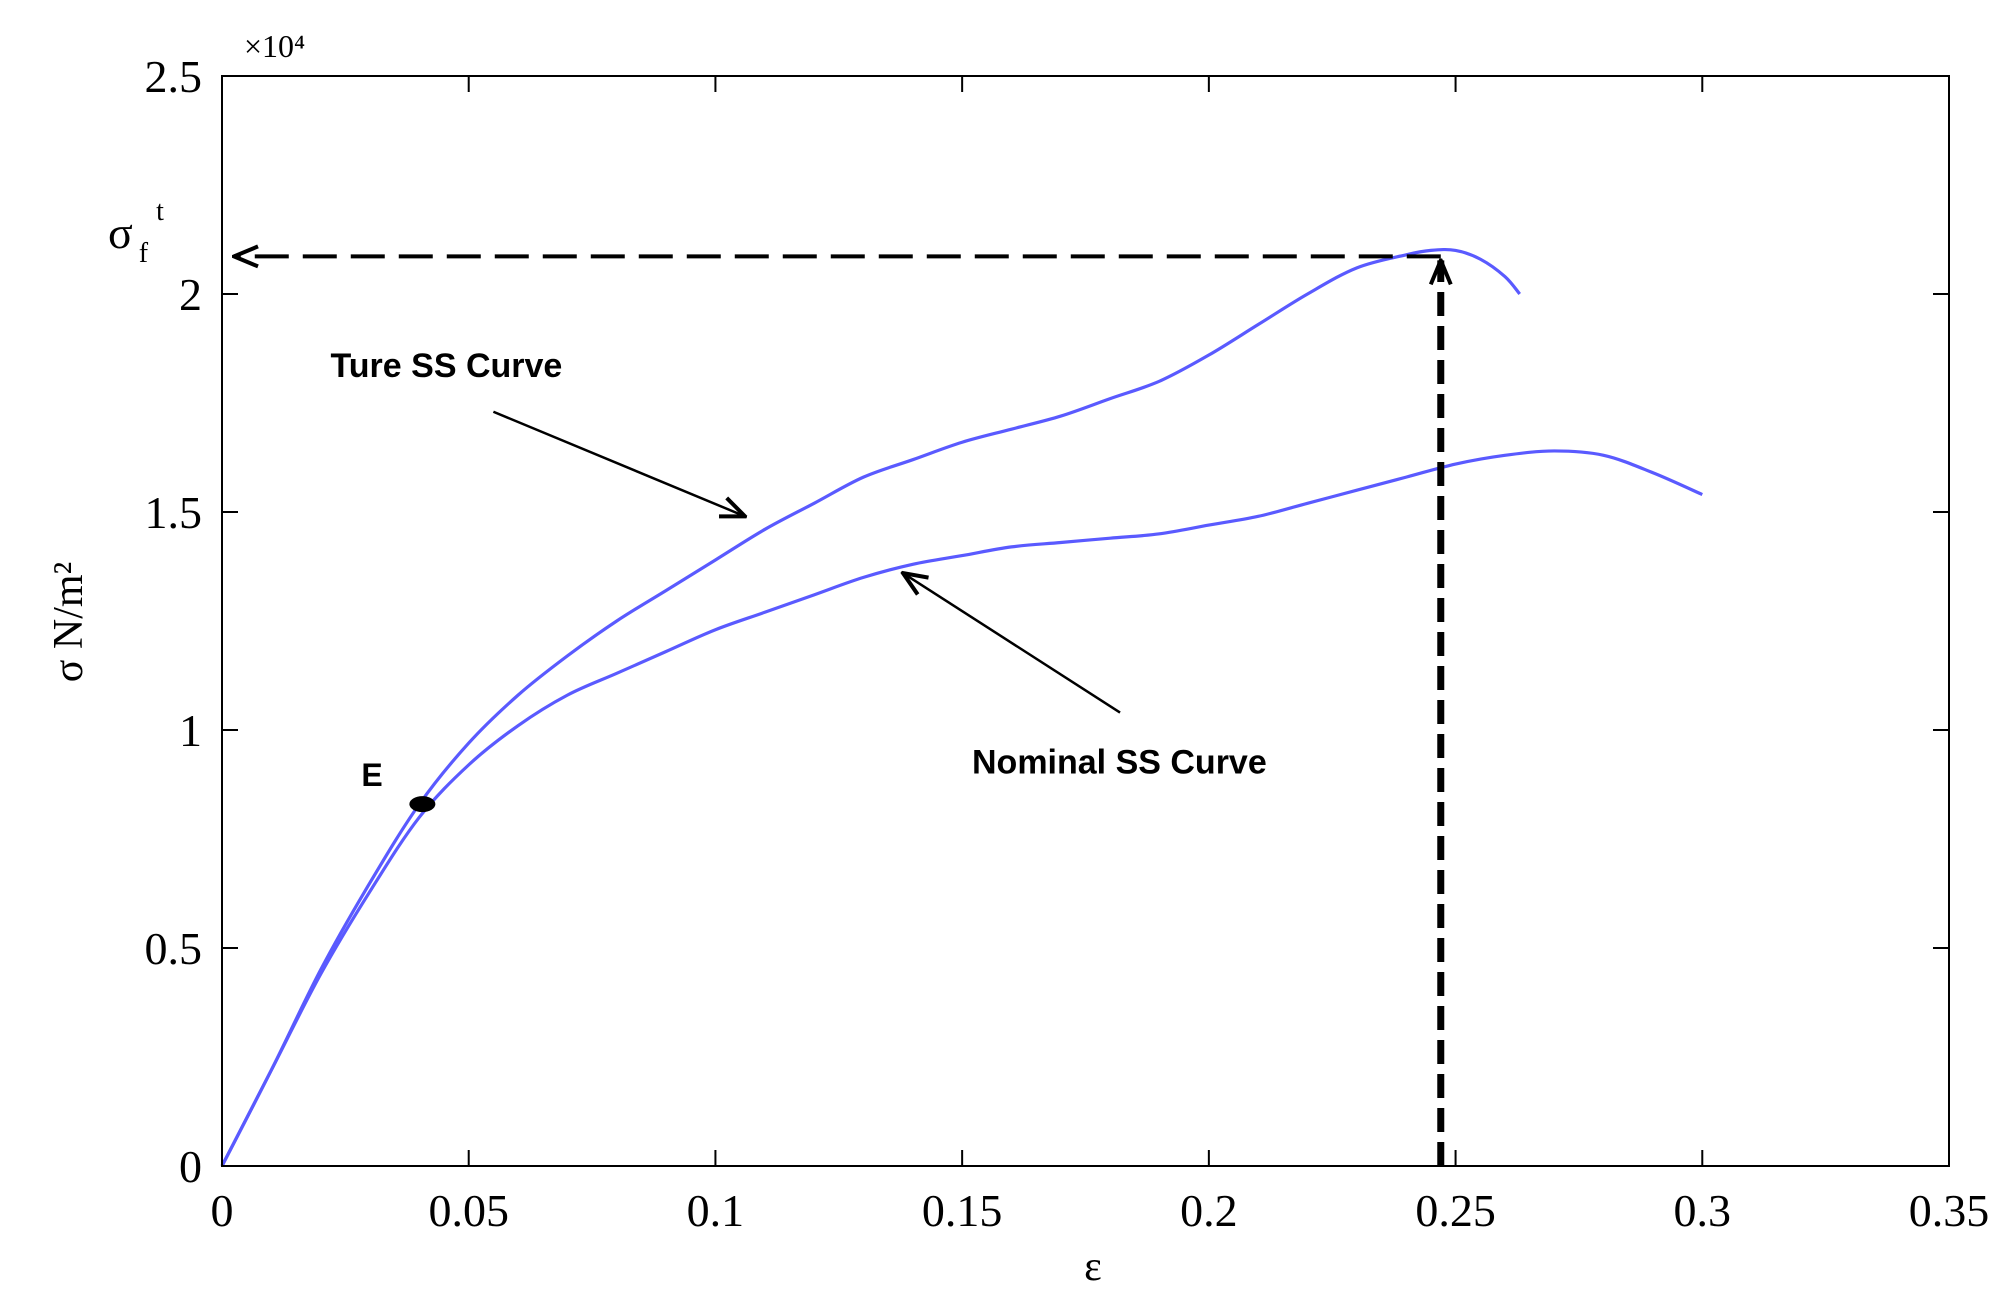 This screenshot has height=1312, width=1997. I want to click on x-tick-label: 0.15, so click(962, 1210).